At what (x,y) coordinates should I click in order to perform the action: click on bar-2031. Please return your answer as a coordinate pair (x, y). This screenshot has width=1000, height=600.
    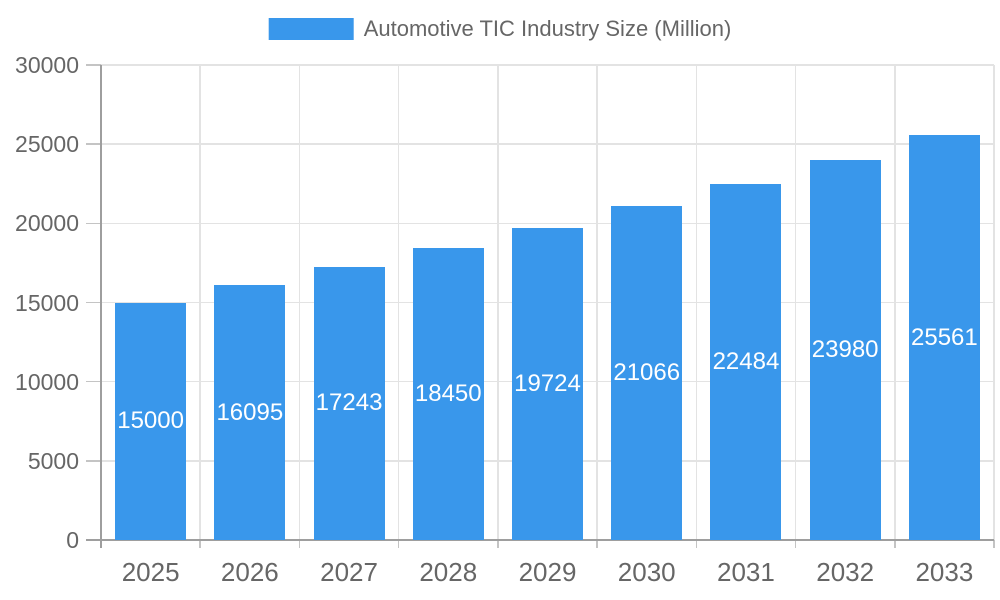
    Looking at the image, I should click on (746, 362).